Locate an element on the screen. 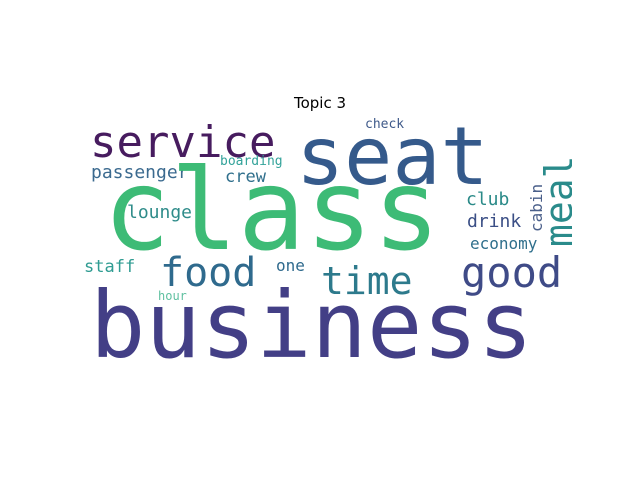  word-economy: economy is located at coordinates (504, 243).